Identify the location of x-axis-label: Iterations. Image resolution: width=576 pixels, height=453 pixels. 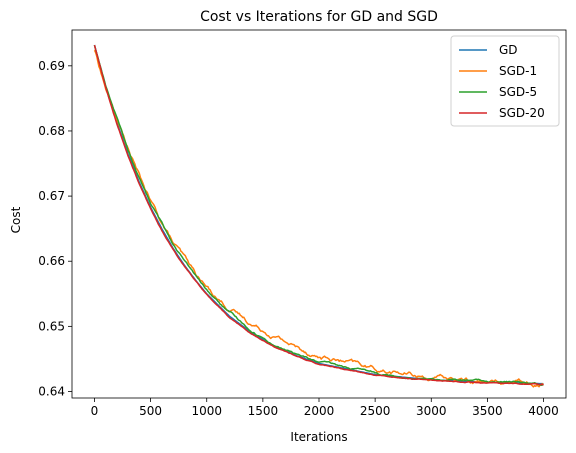
(318, 437).